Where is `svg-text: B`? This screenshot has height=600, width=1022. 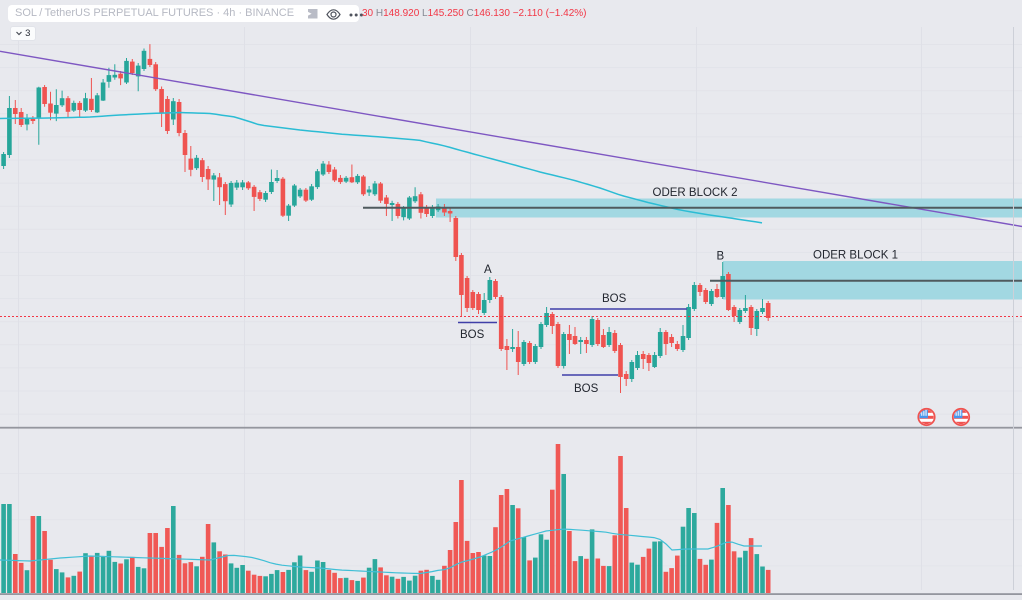
svg-text: B is located at coordinates (721, 257).